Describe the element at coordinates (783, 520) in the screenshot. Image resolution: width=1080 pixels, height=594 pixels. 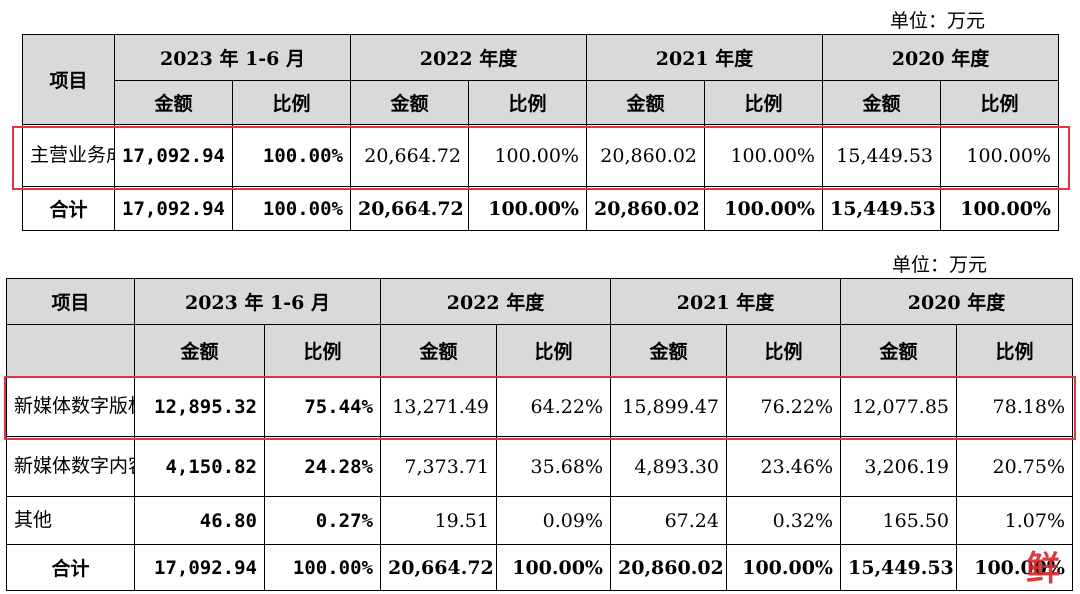
I see `cell-value: 0.32%` at that location.